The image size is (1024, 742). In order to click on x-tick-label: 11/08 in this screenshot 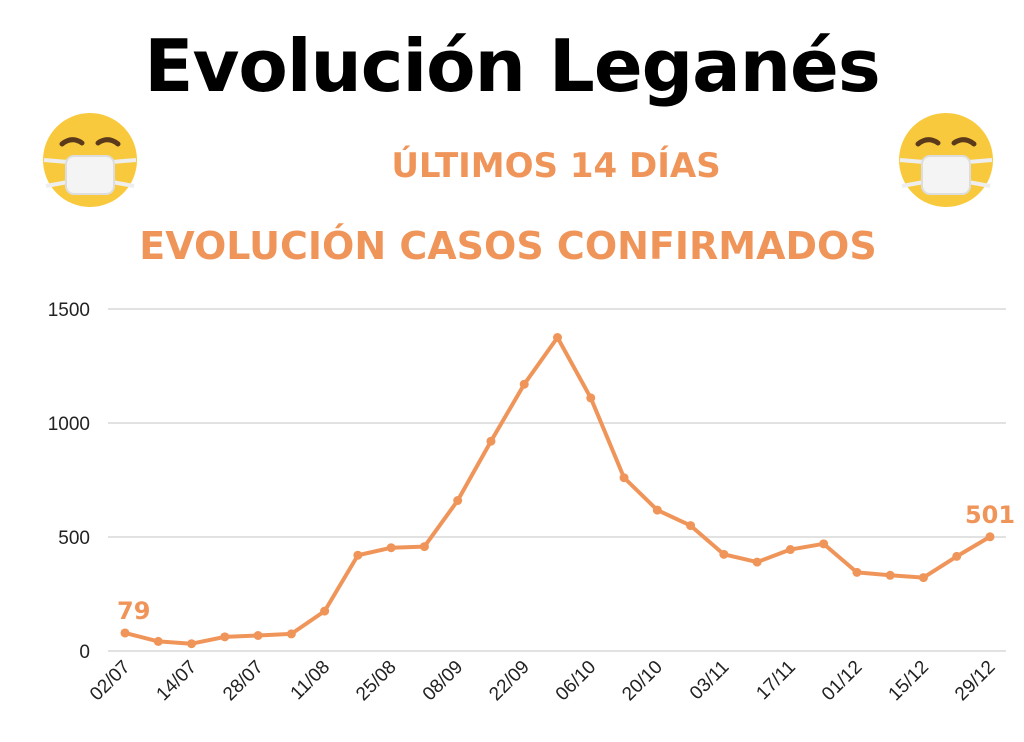, I will do `click(310, 680)`.